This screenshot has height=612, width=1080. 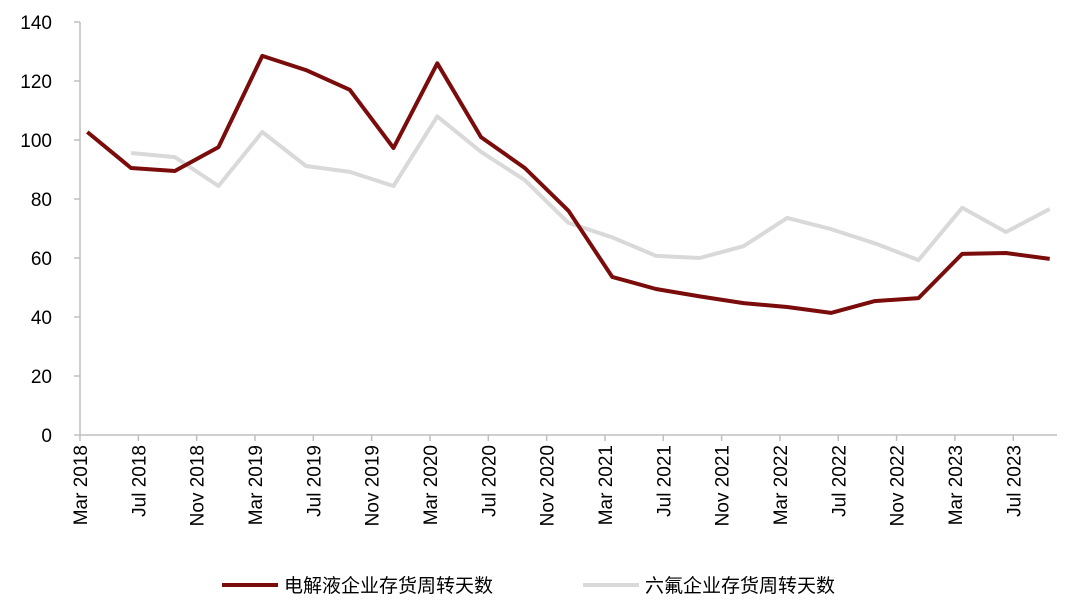 I want to click on x-tick-label: Mar 2019, so click(x=256, y=485).